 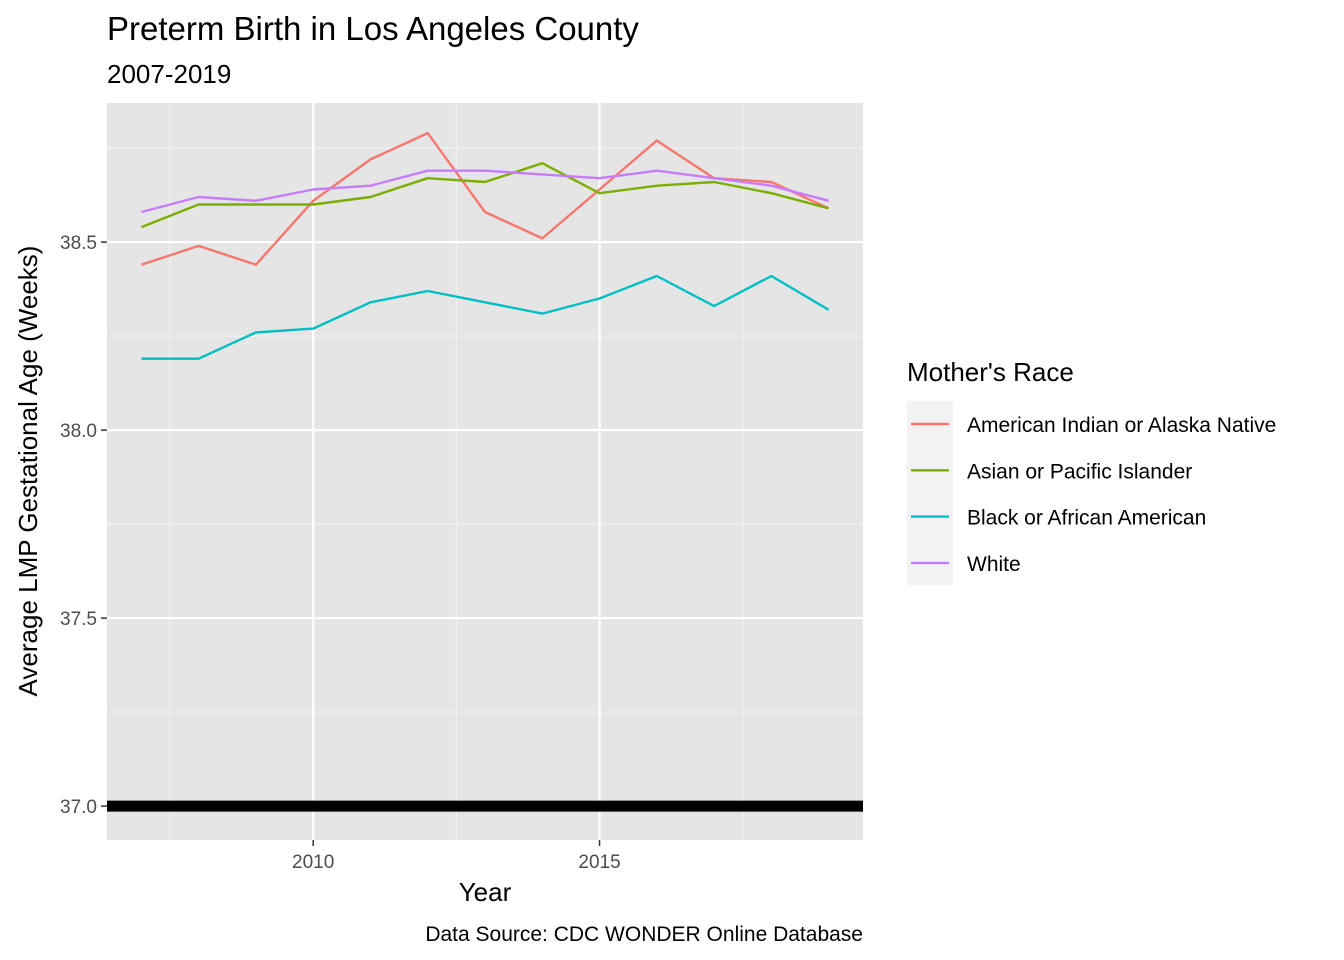 I want to click on legend-label: Black or African American, so click(x=1086, y=518).